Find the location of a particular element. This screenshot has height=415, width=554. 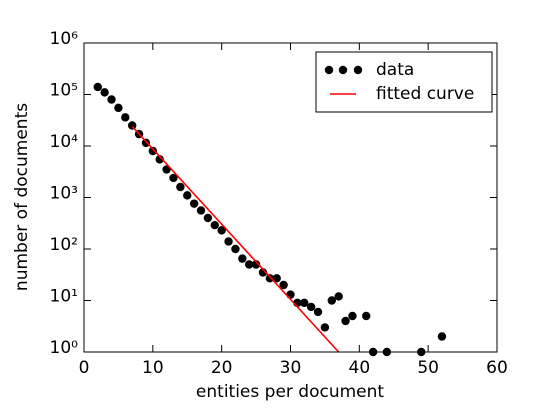

y-tick-label: 10⁴ is located at coordinates (64, 142).